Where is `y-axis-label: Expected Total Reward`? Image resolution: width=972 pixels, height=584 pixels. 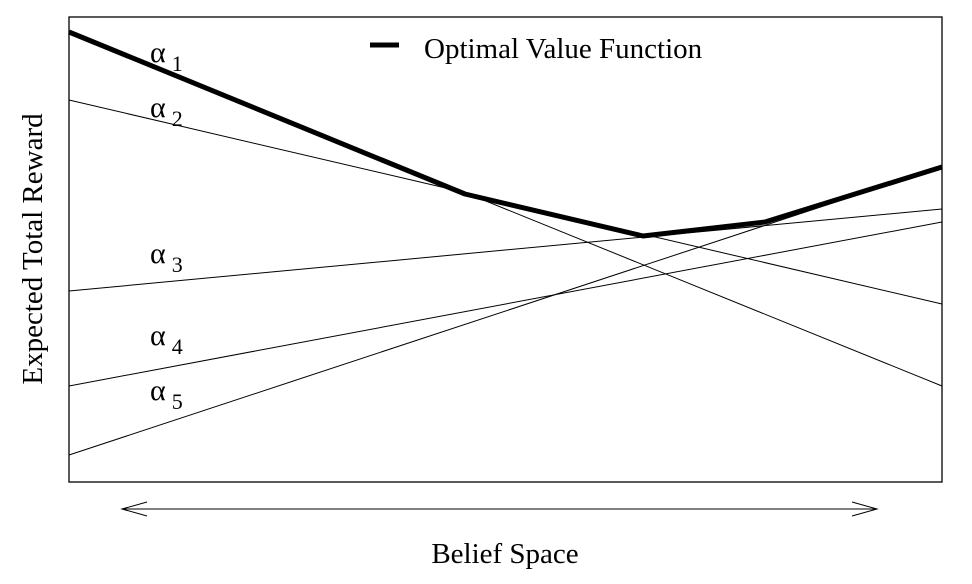 y-axis-label: Expected Total Reward is located at coordinates (33, 249).